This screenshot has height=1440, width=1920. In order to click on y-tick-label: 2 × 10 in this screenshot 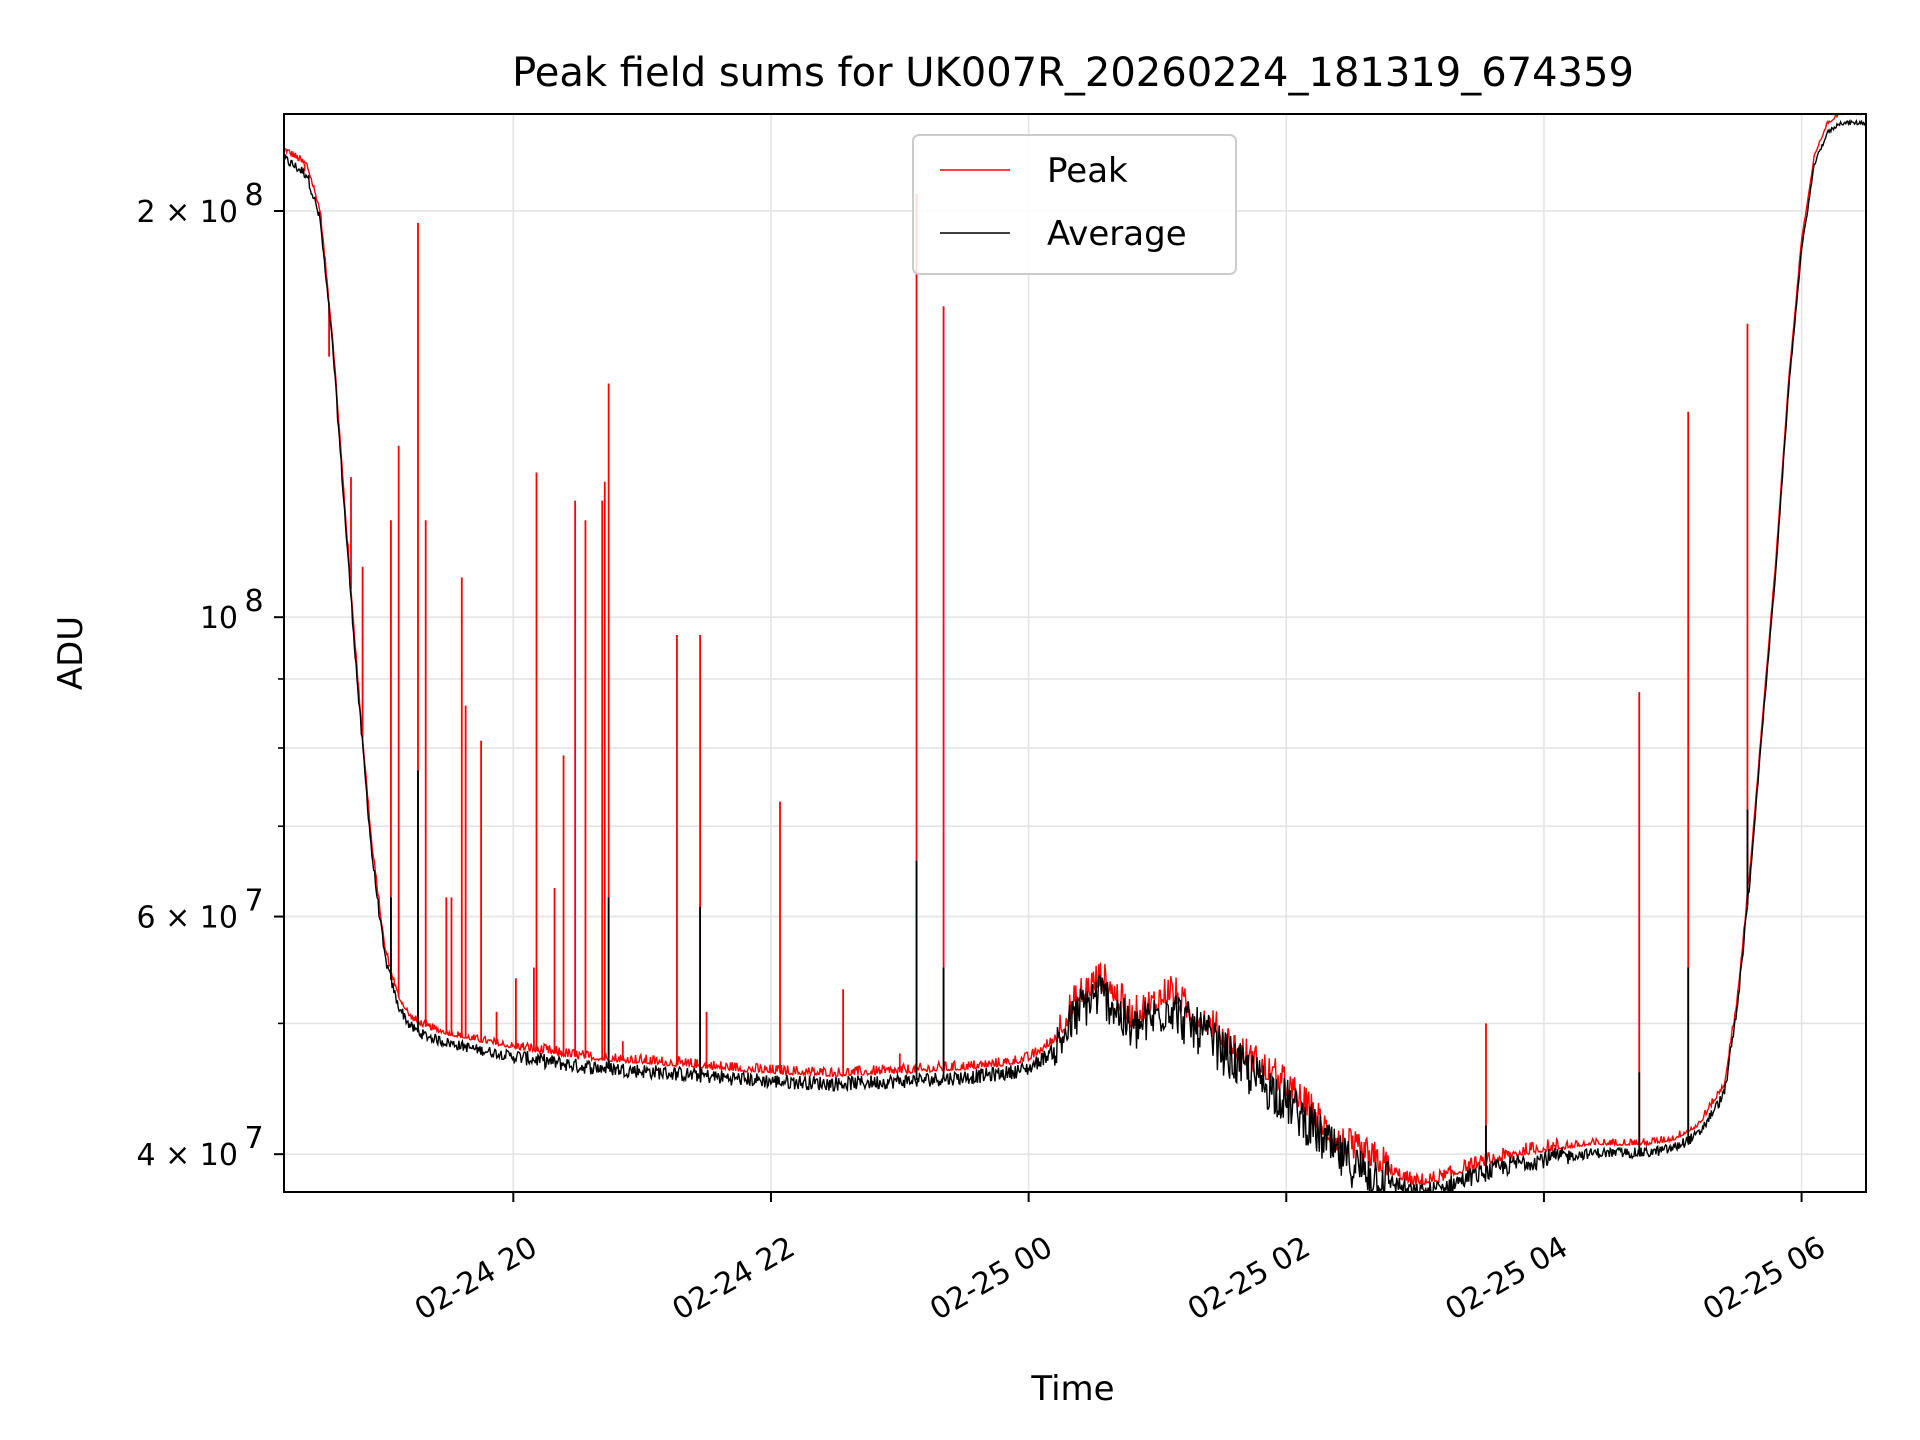, I will do `click(187, 212)`.